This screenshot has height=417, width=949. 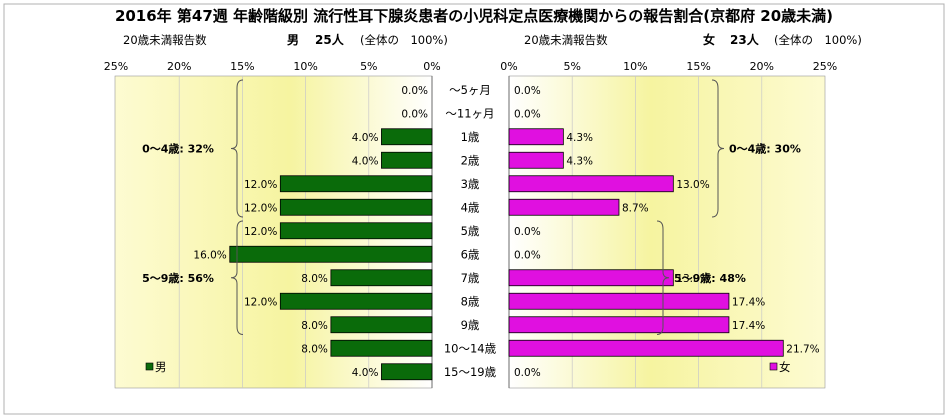 I want to click on category-label: 3歳, so click(x=470, y=184).